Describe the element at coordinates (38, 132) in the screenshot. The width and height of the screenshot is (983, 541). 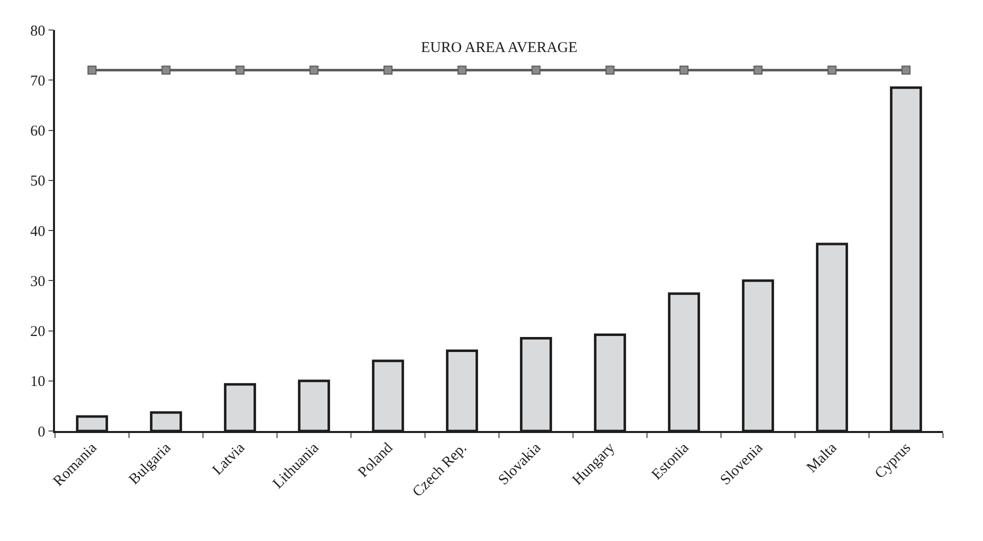
I see `y-tick-label: 60` at that location.